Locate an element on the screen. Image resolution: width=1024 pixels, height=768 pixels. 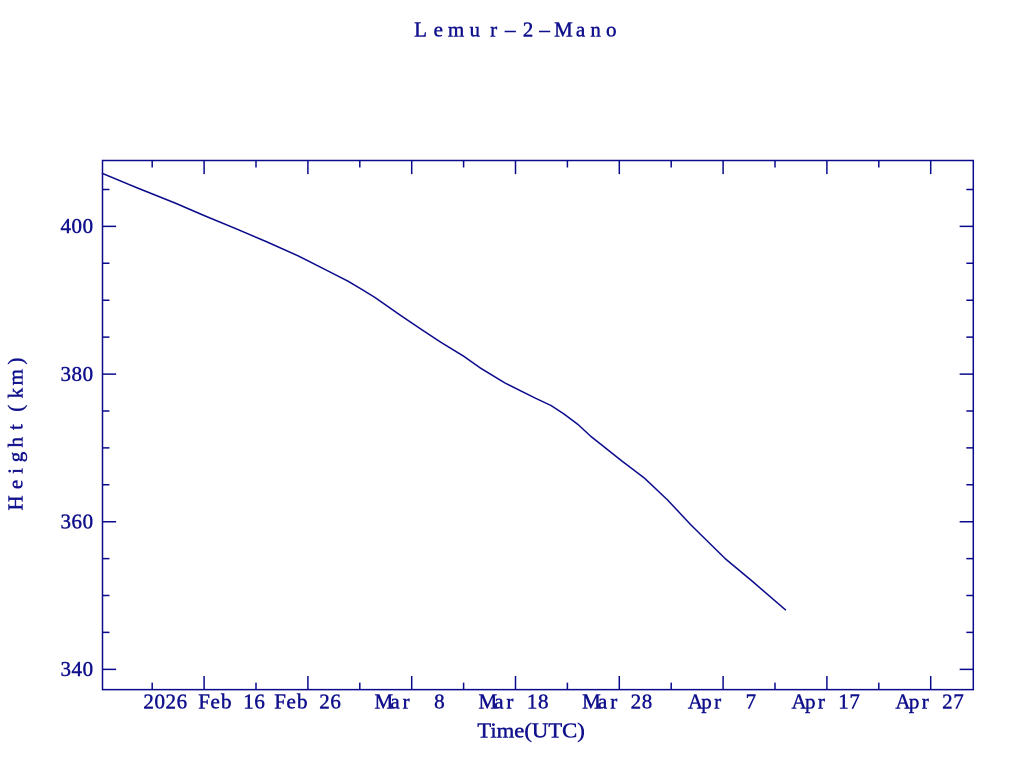
svg-text: 2026 Feb 16 is located at coordinates (204, 702).